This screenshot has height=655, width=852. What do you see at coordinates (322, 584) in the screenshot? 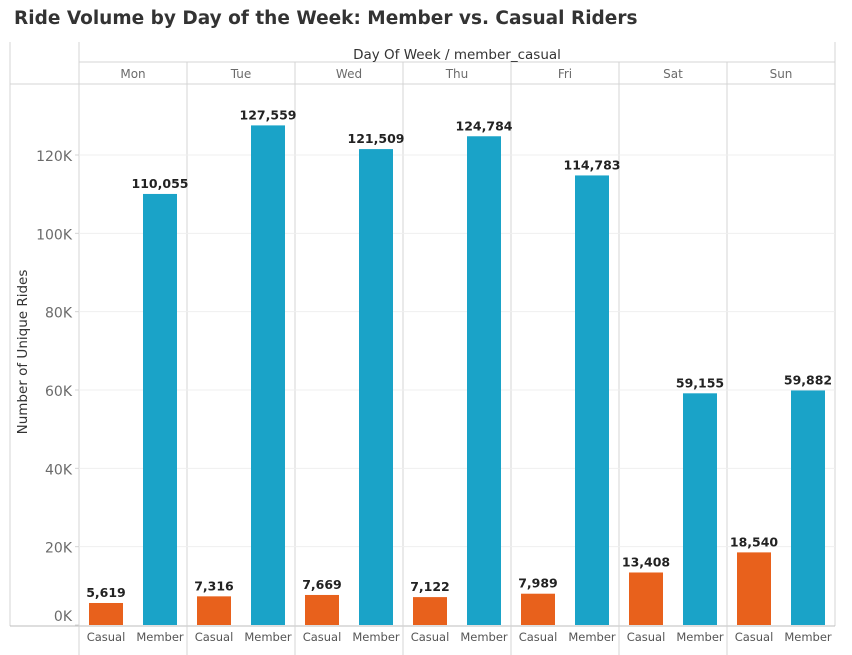
I see `data-label: 7,669` at bounding box center [322, 584].